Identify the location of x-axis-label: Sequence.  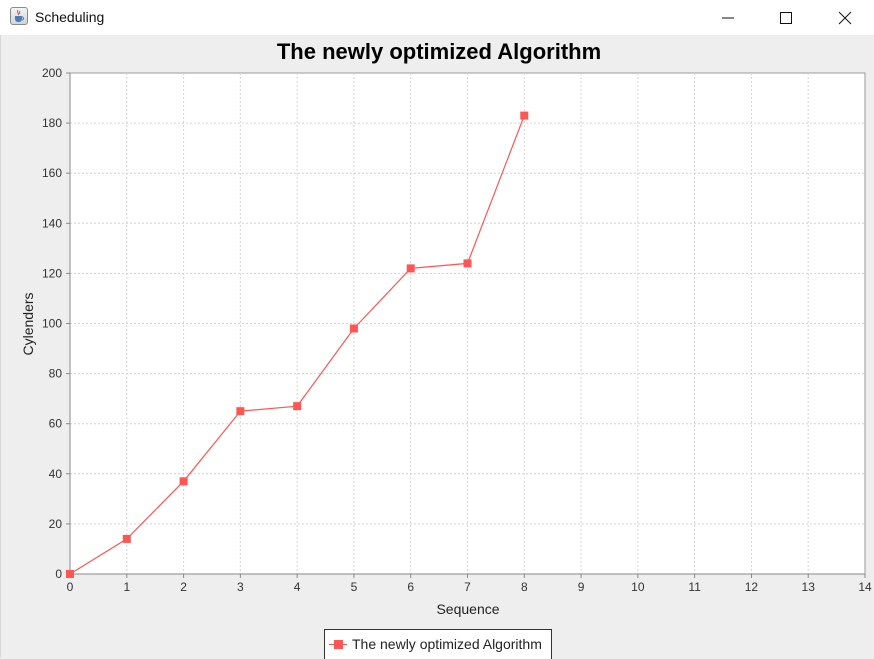
(467, 609).